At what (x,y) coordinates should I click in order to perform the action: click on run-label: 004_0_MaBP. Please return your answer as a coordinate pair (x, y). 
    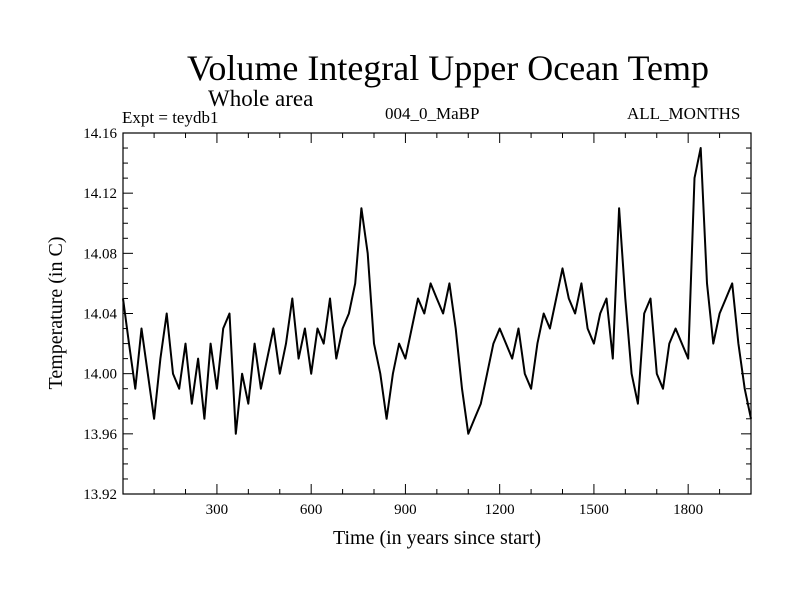
    Looking at the image, I should click on (432, 113).